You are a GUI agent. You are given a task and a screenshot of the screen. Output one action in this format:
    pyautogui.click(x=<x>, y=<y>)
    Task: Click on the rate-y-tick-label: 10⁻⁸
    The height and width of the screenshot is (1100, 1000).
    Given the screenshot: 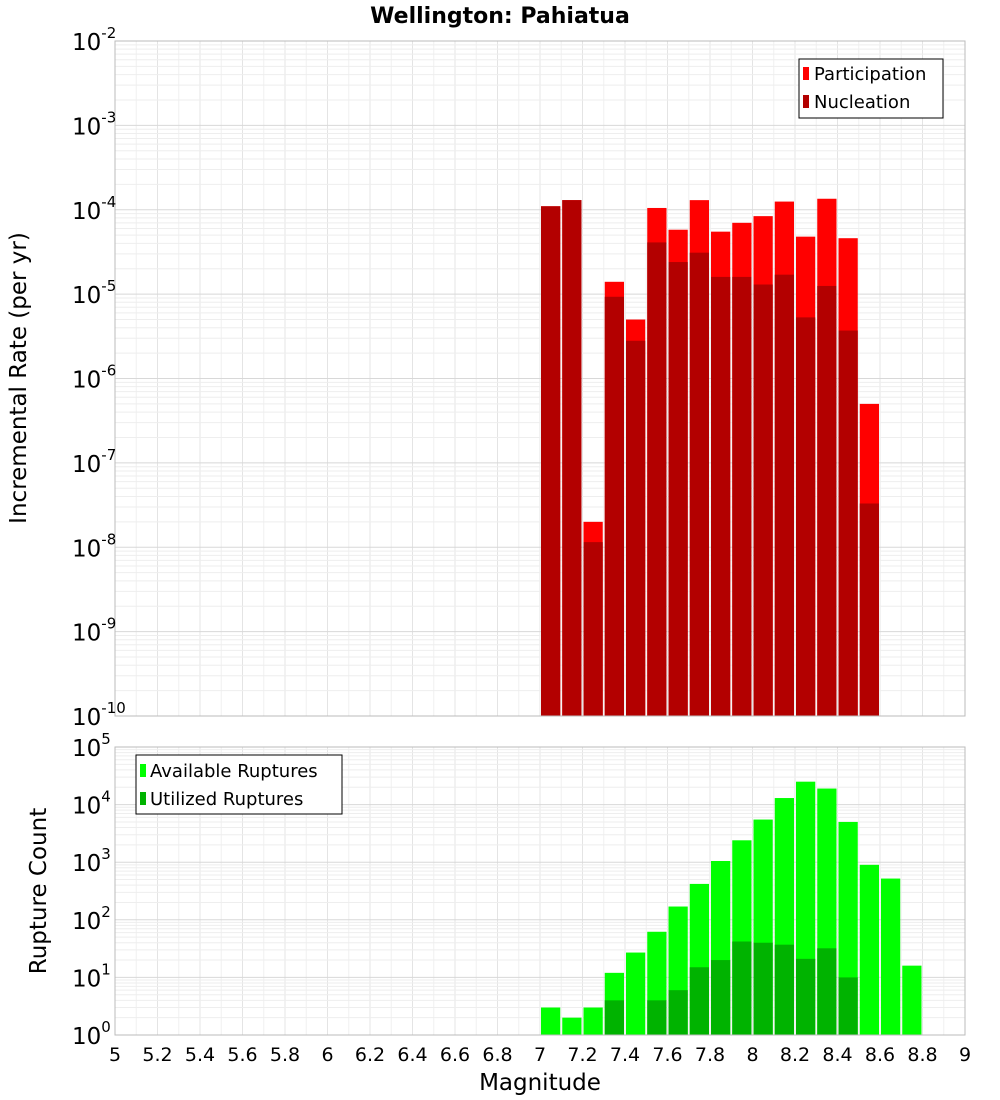 What is the action you would take?
    pyautogui.click(x=94, y=546)
    